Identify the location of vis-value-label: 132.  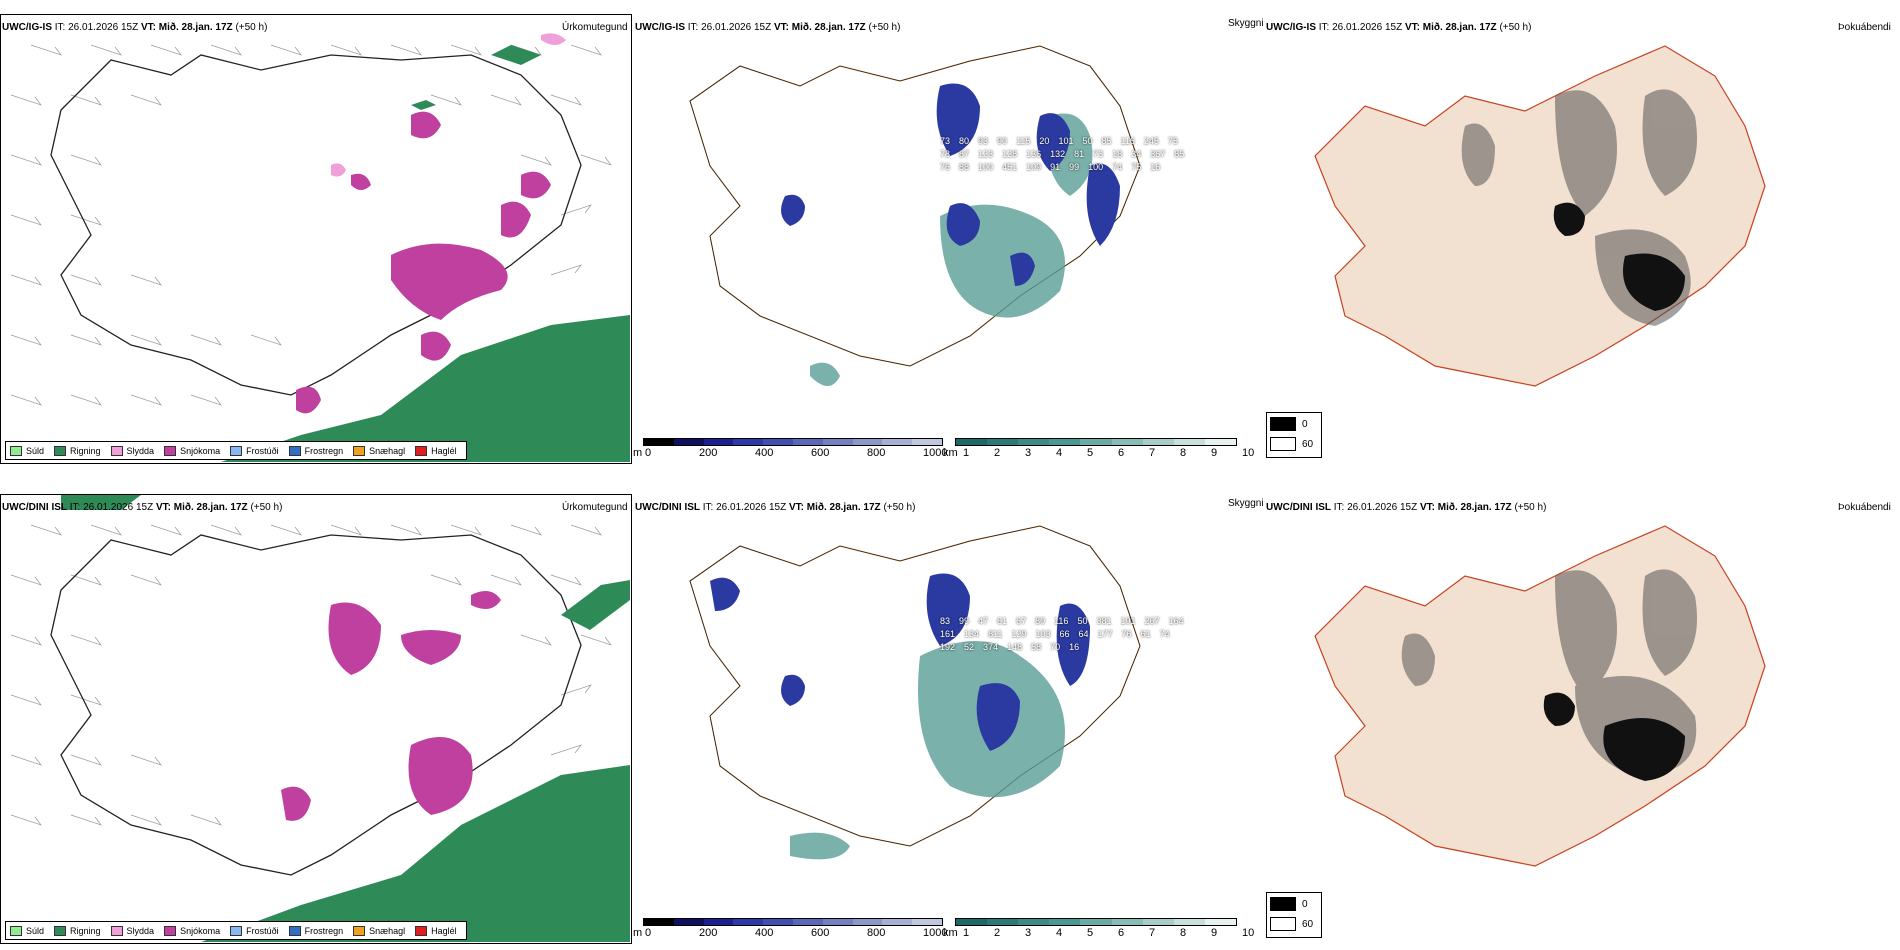
(1058, 154).